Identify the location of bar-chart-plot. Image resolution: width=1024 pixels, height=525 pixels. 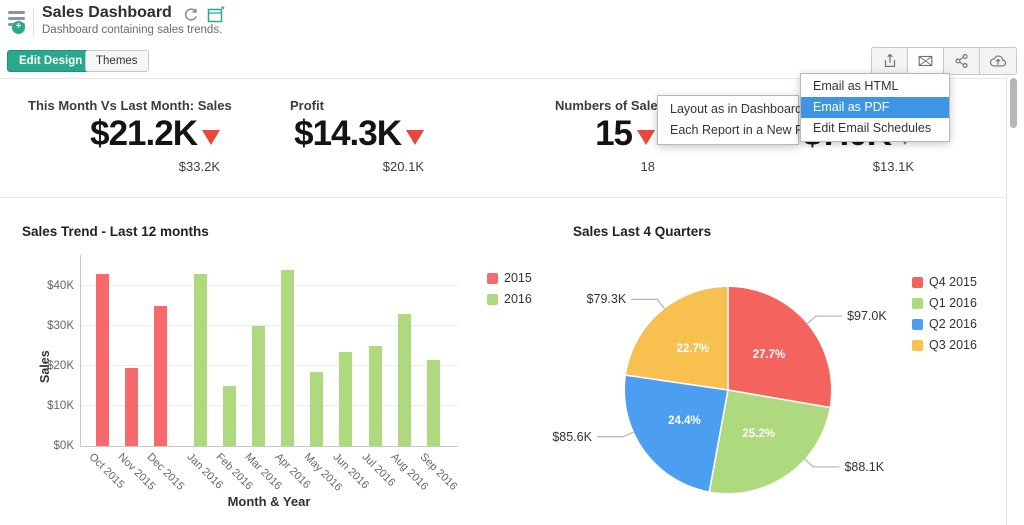
(269, 351).